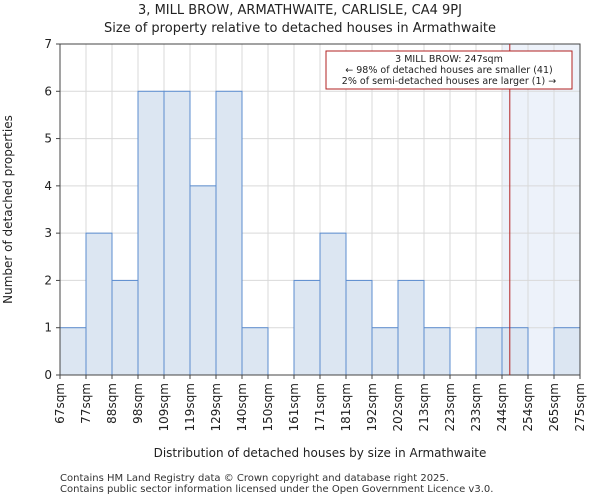  Describe the element at coordinates (138, 403) in the screenshot. I see `x-tick-label: 98sqm` at that location.